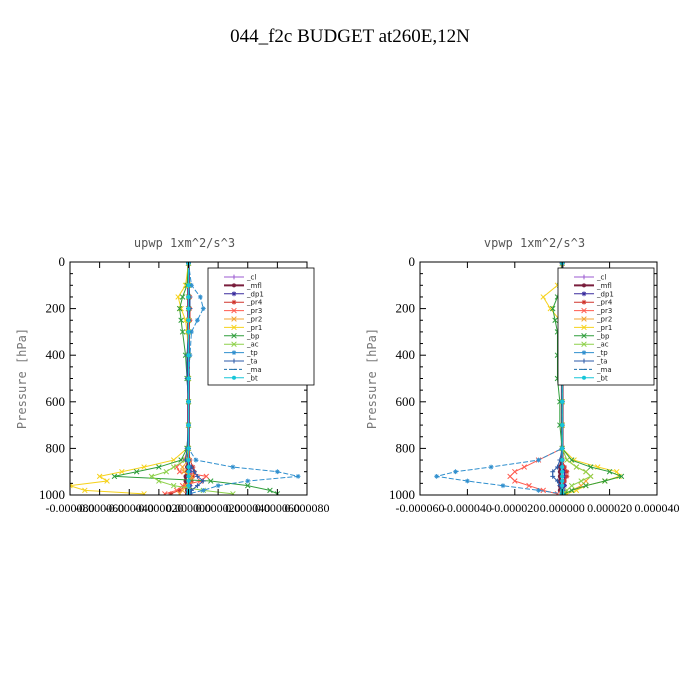 This screenshot has width=700, height=700. I want to click on legend-marker_ac, so click(584, 344).